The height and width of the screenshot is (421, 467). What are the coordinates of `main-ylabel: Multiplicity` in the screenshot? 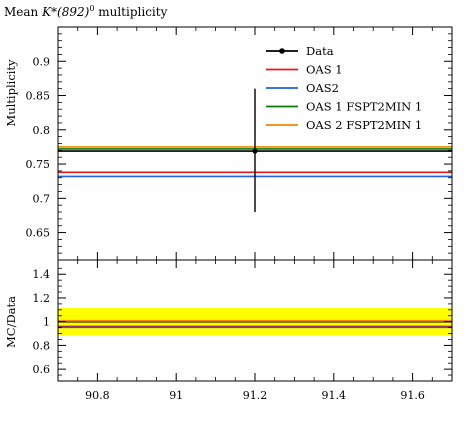 It's located at (11, 93).